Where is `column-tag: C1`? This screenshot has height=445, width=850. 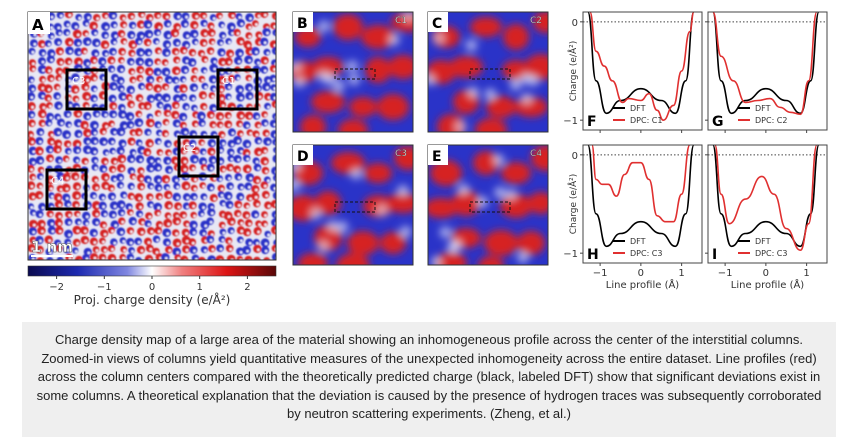 column-tag: C1 is located at coordinates (401, 21).